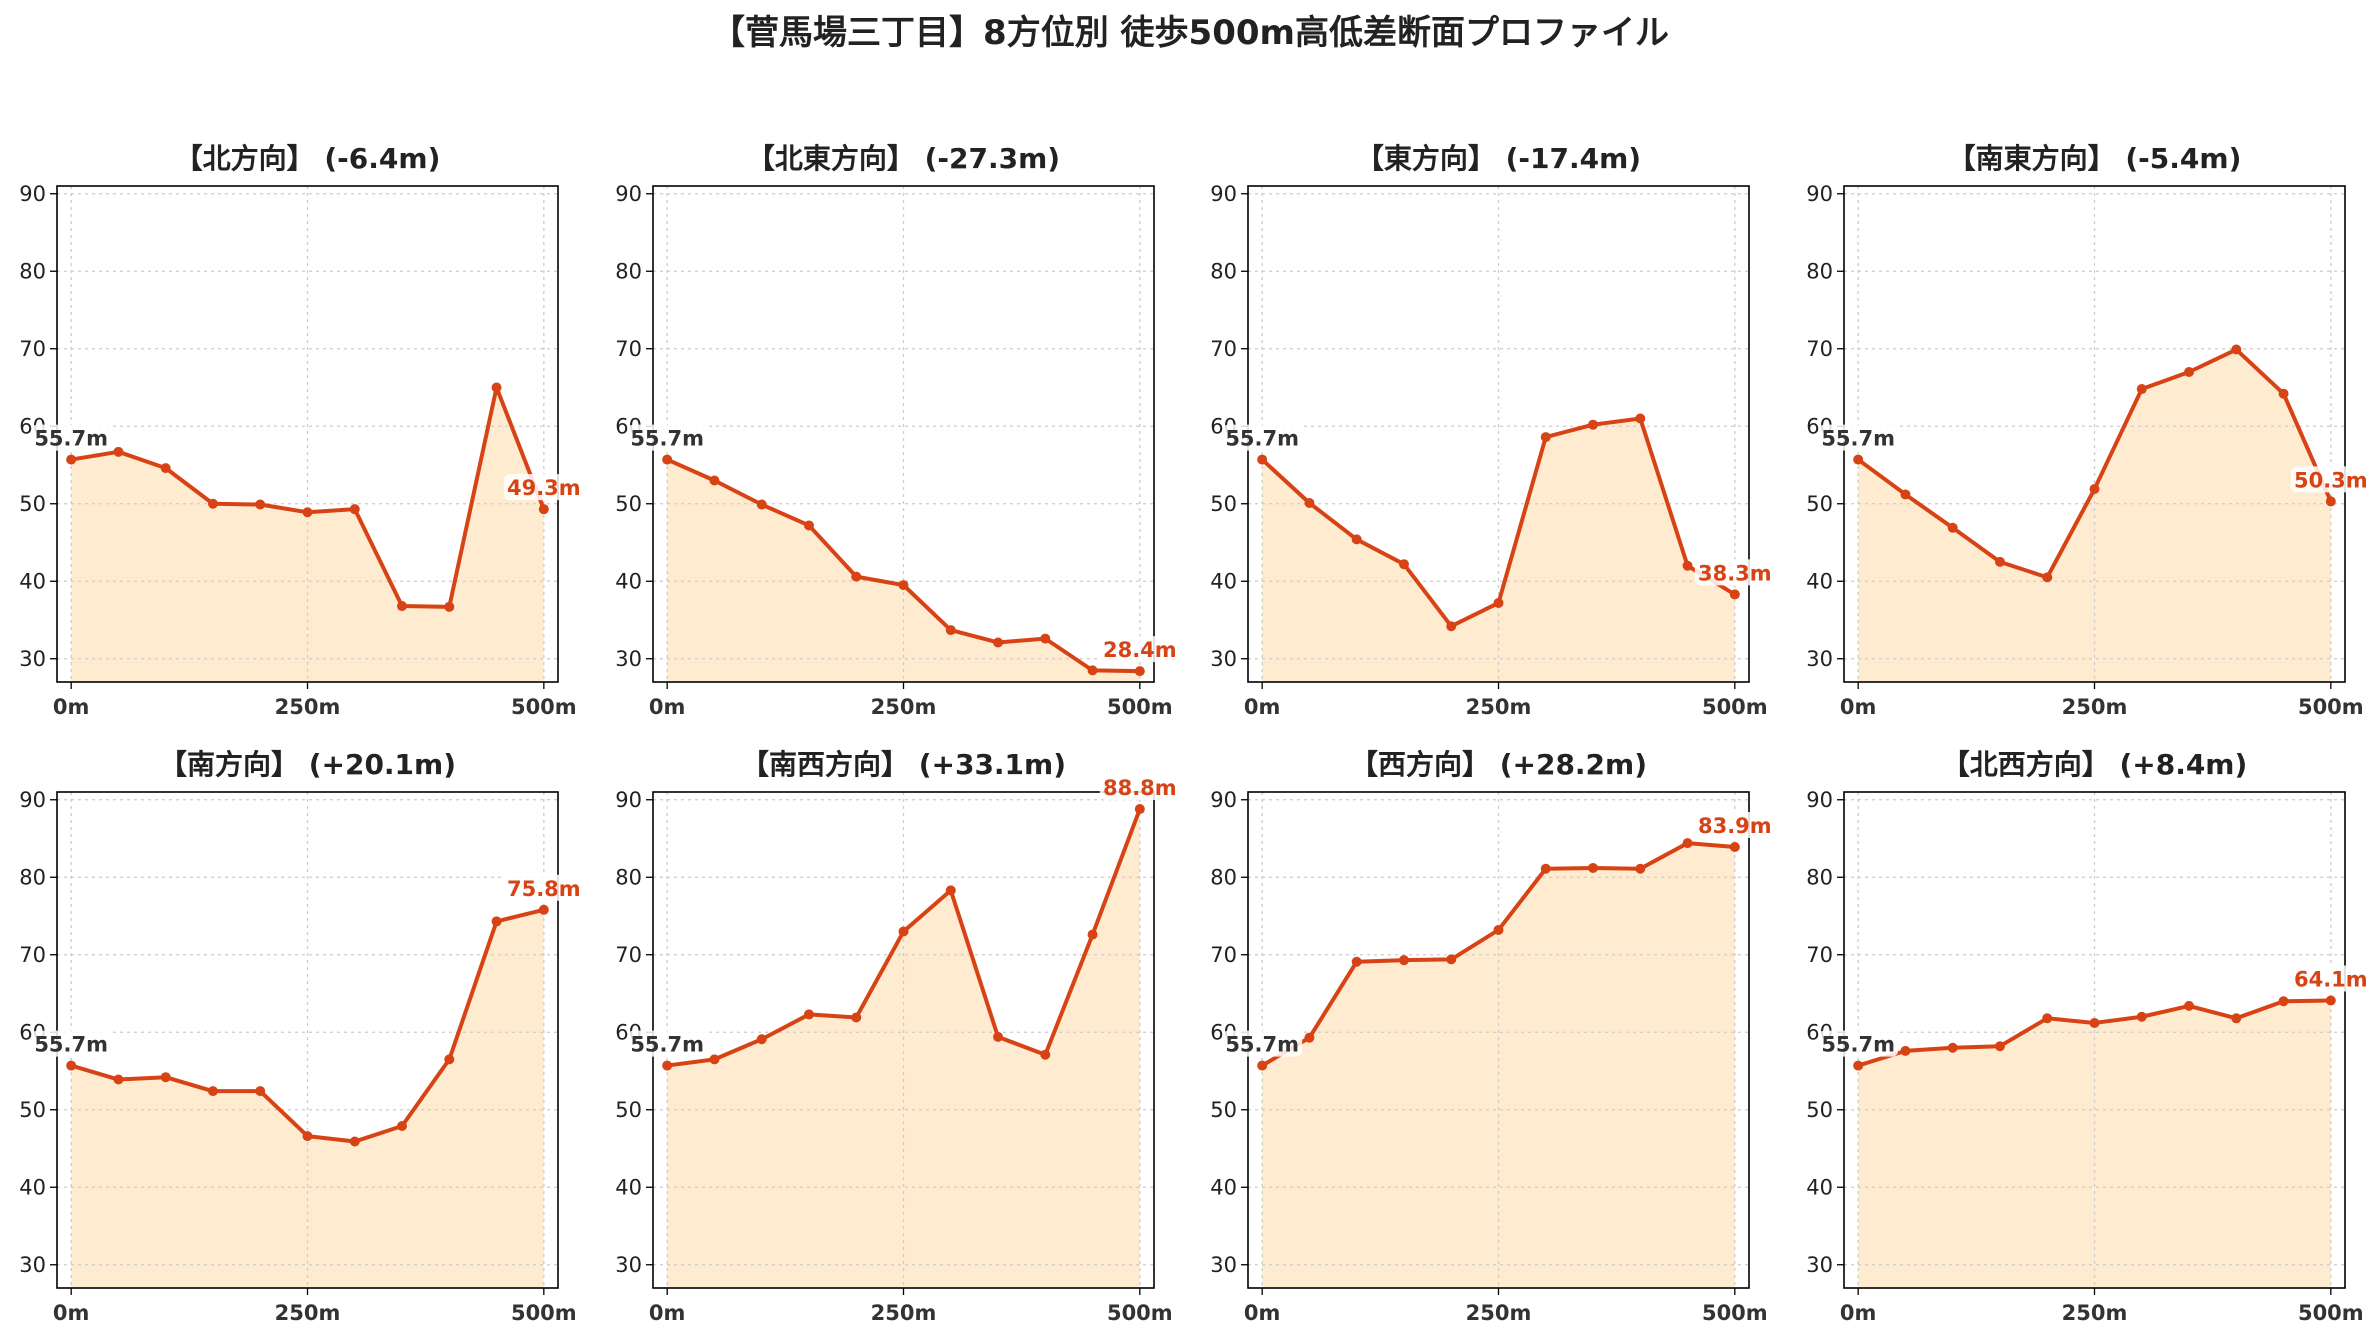  What do you see at coordinates (1140, 650) in the screenshot?
I see `end-label: 28.4m` at bounding box center [1140, 650].